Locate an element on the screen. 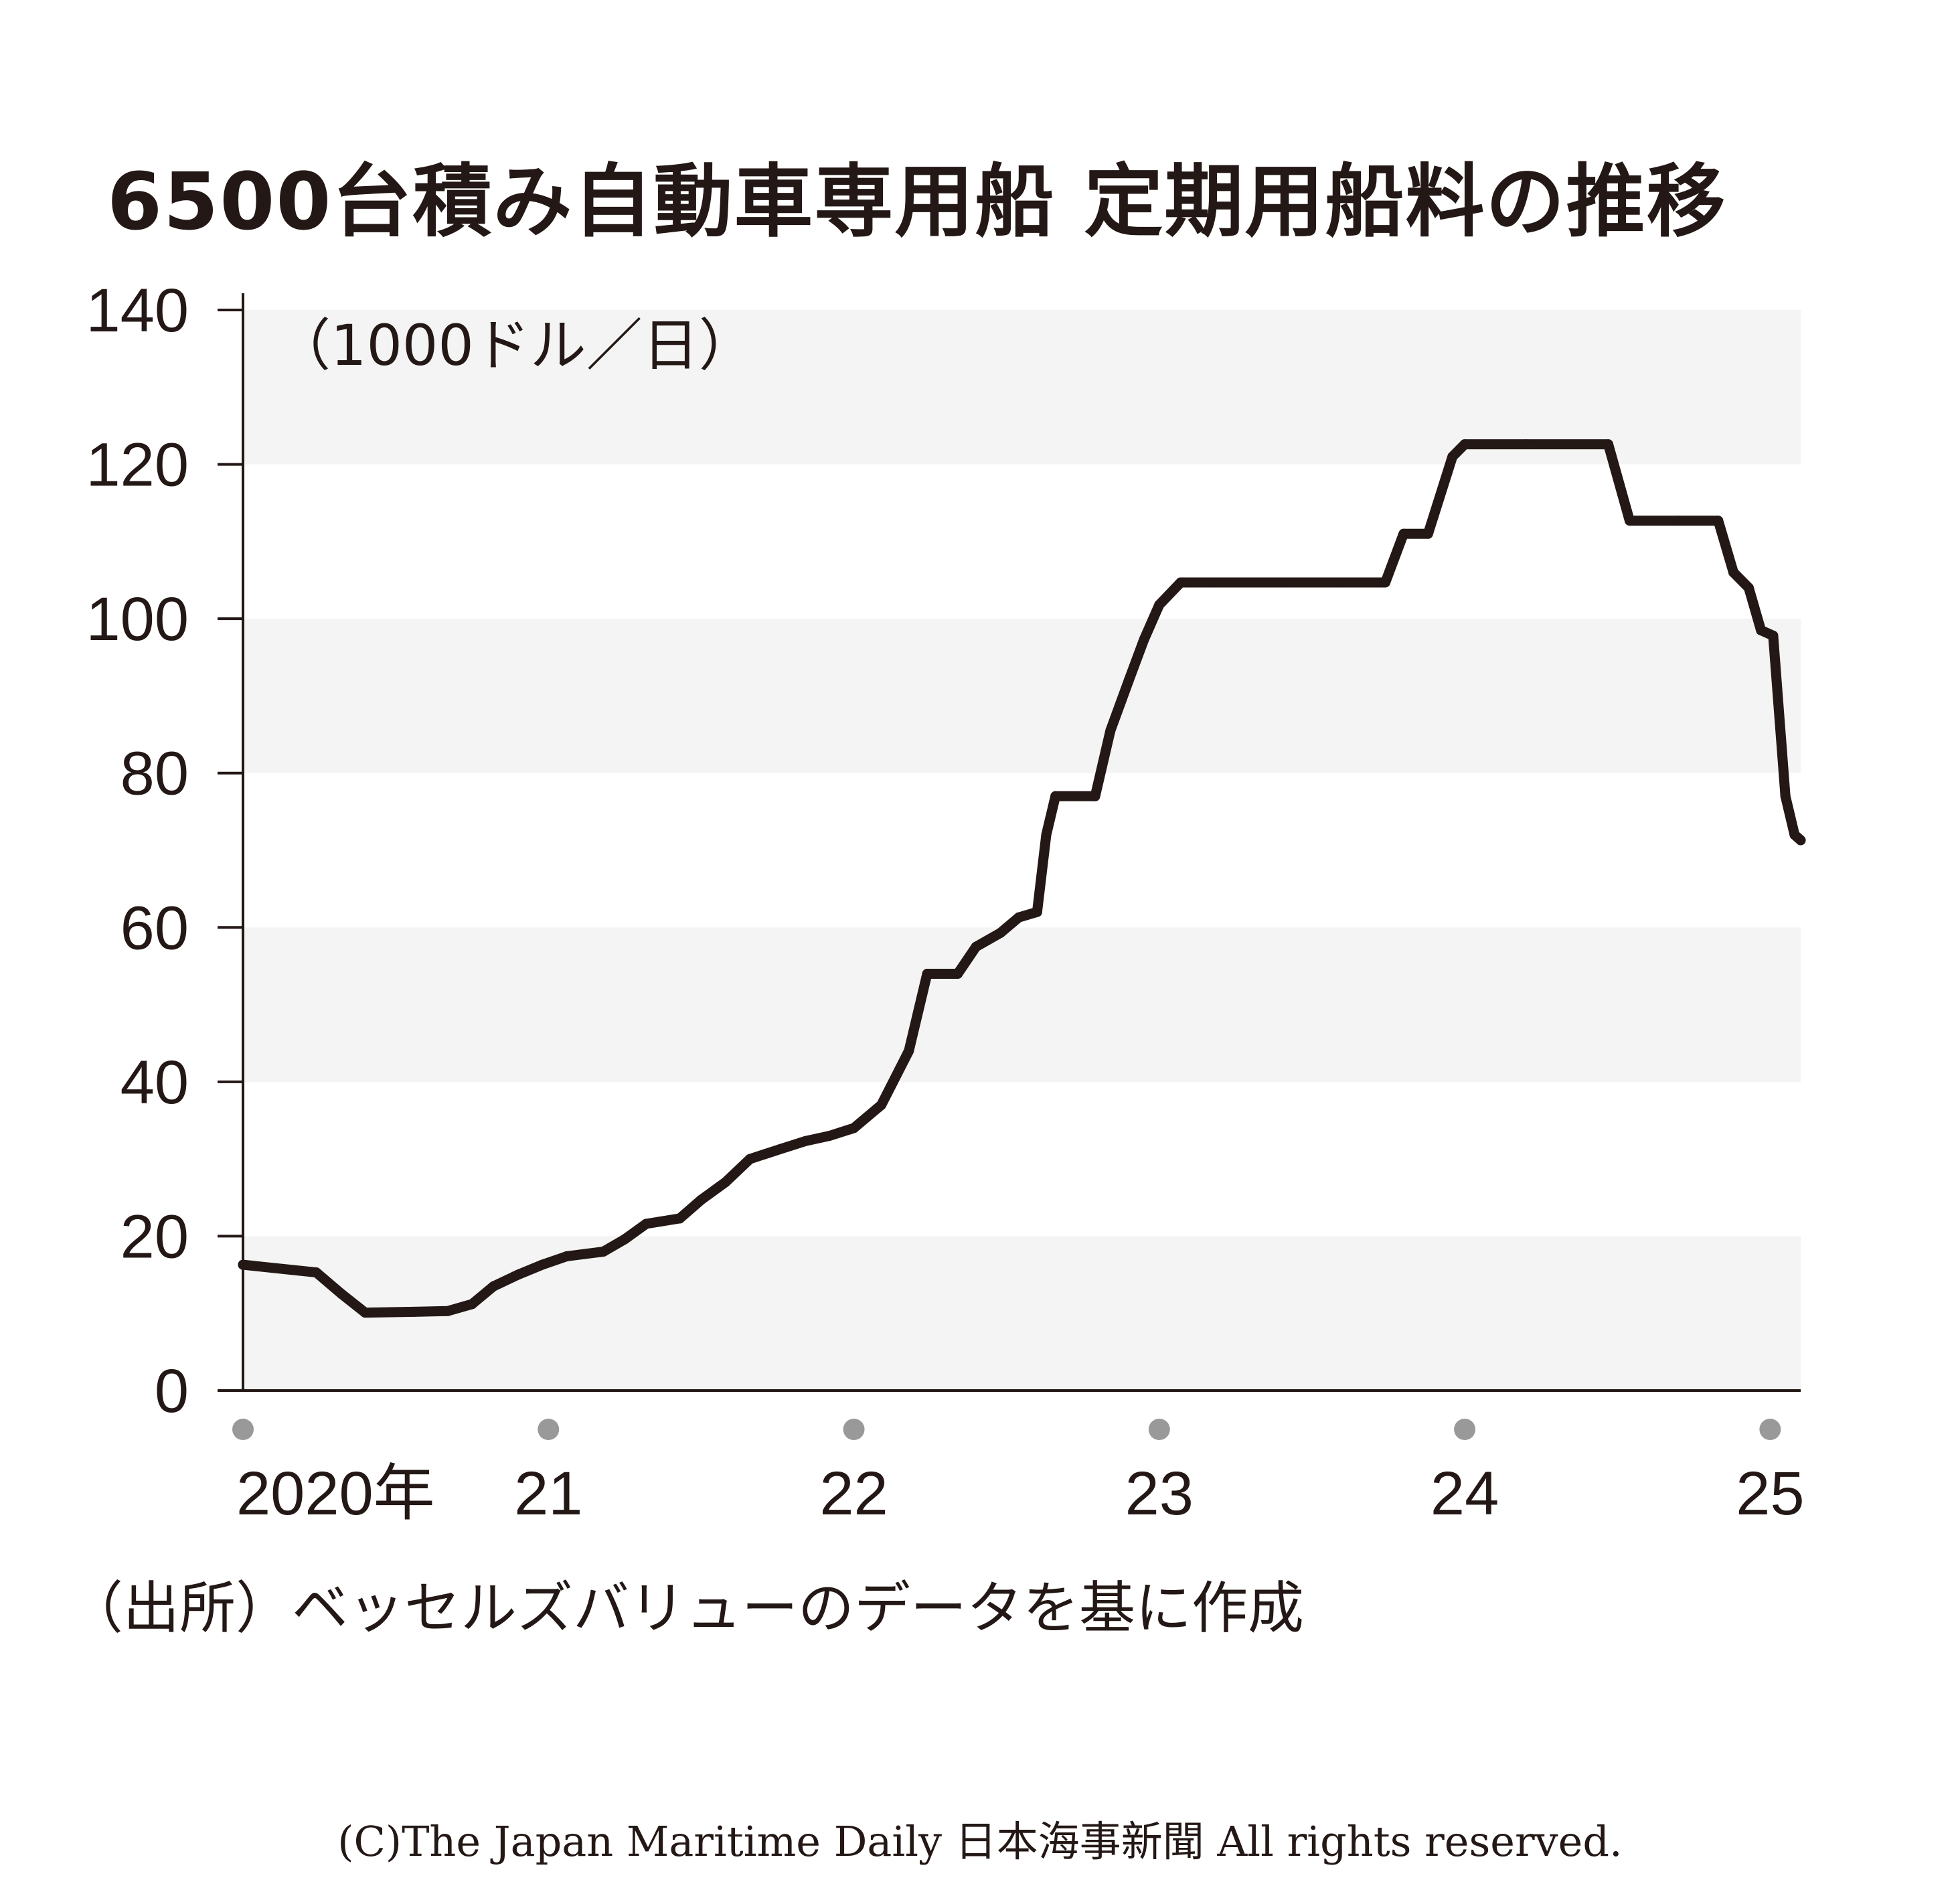 The height and width of the screenshot is (1892, 1960). y-tick-label: 140 is located at coordinates (137, 311).